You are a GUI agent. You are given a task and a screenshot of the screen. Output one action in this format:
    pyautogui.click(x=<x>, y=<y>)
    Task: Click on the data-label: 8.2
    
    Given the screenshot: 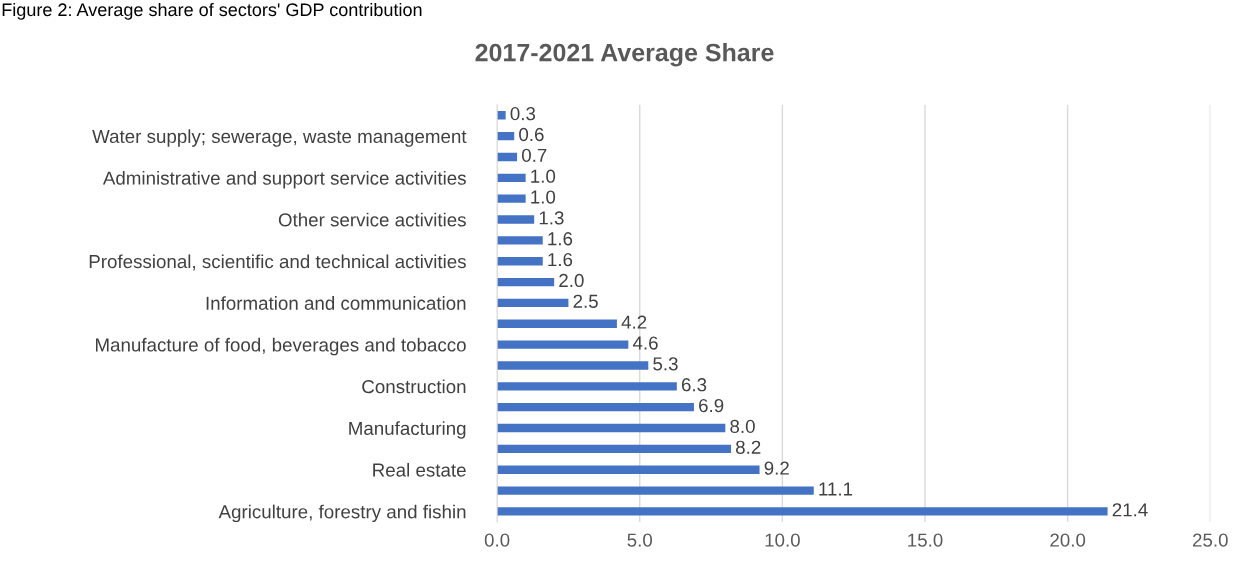 What is the action you would take?
    pyautogui.click(x=748, y=447)
    